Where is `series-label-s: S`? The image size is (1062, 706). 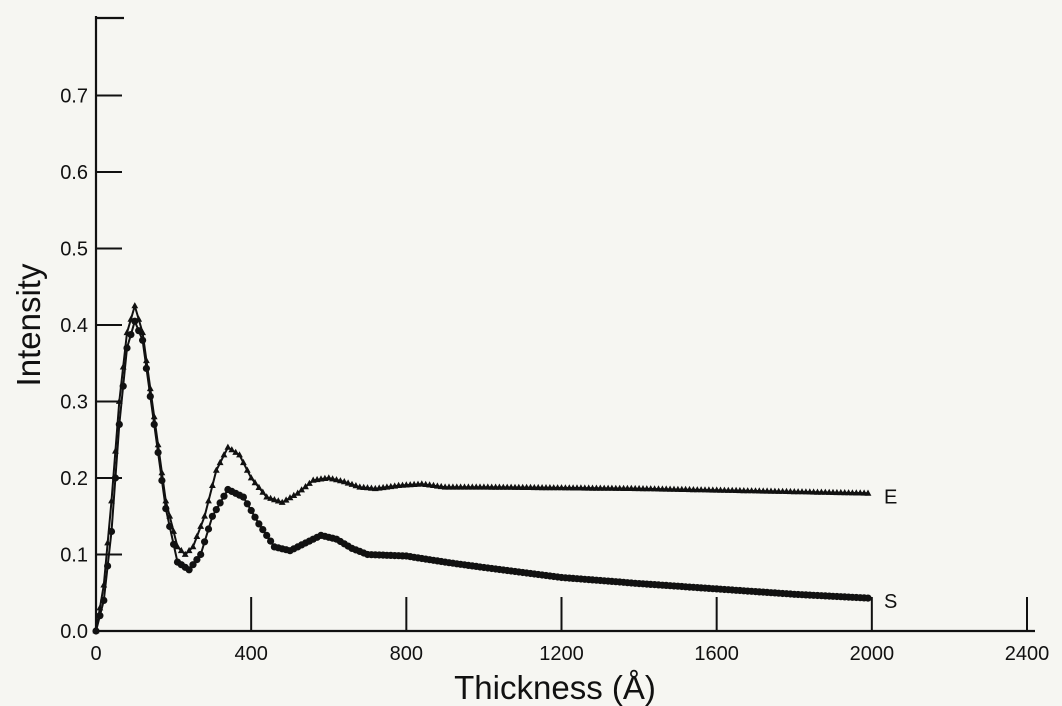 series-label-s: S is located at coordinates (890, 602).